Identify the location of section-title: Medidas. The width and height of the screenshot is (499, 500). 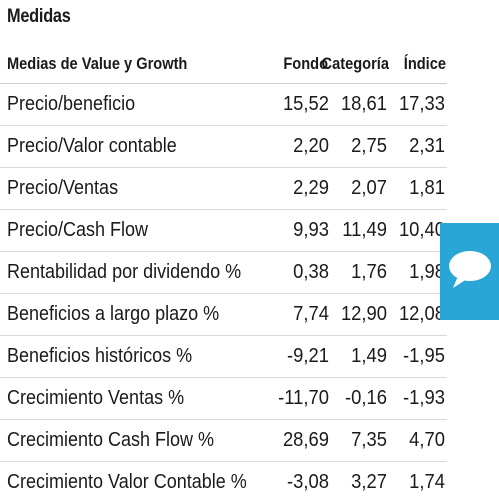
(39, 16).